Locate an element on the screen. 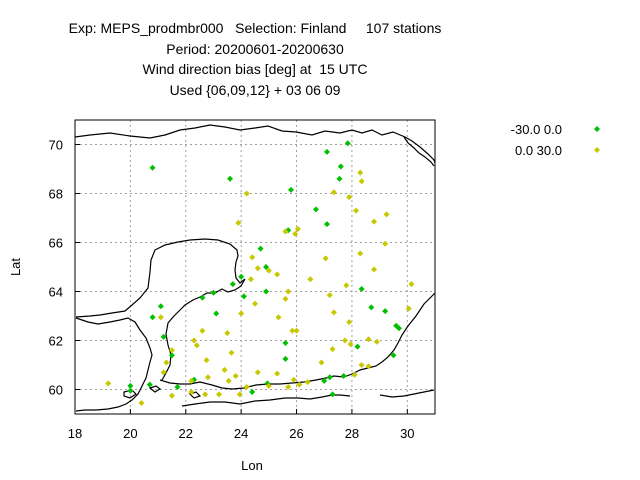 The width and height of the screenshot is (640, 480). coastline-northeast is located at coordinates (419, 151).